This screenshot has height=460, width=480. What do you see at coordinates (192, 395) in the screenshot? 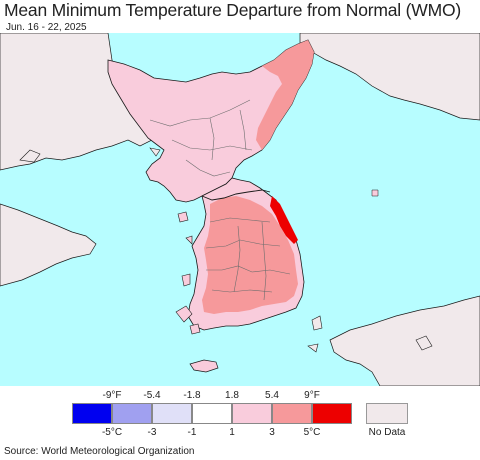
I see `legend-f-label-3: -1.8` at bounding box center [192, 395].